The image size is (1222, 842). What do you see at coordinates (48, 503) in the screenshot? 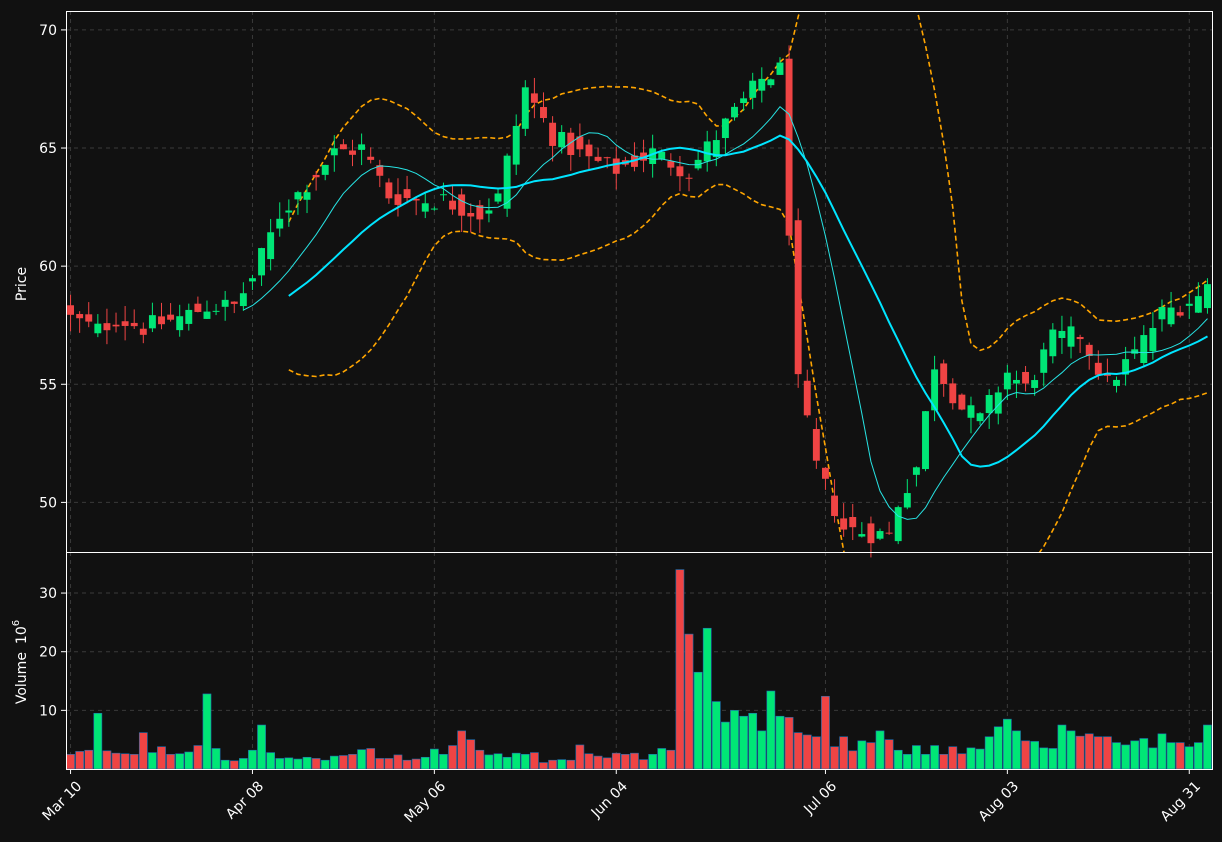
I see `price-tick-label: 50` at bounding box center [48, 503].